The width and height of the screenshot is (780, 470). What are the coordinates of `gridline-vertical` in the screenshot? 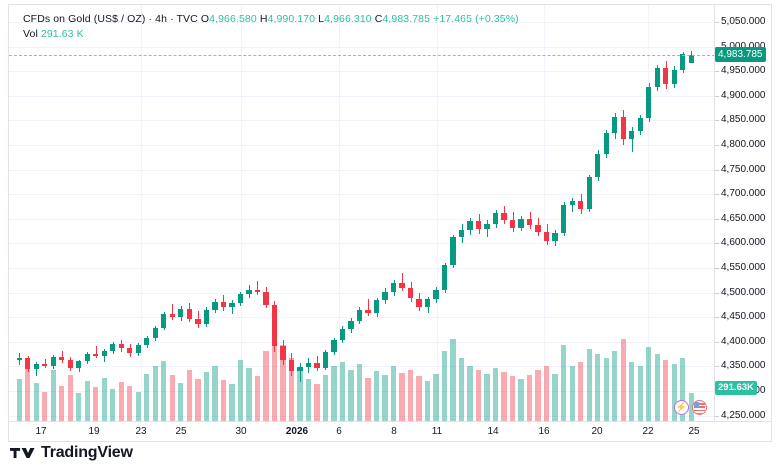 It's located at (241, 214).